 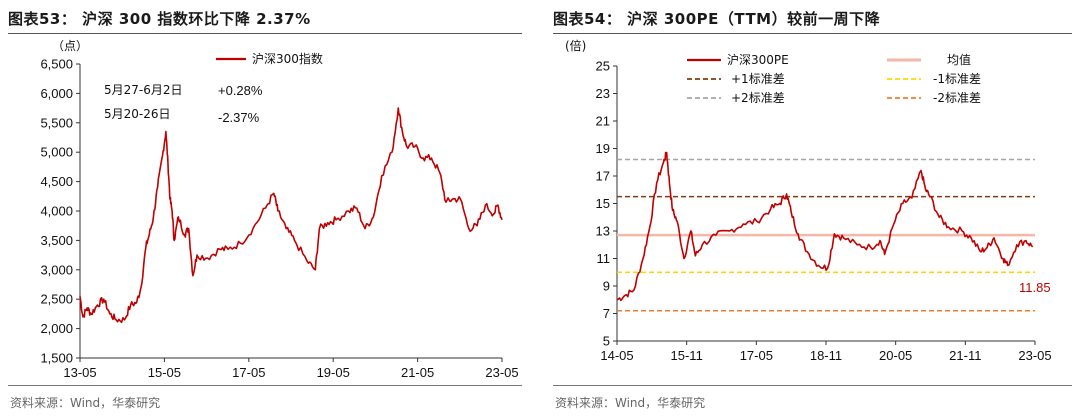 I want to click on right-y-tick-label: 21, so click(x=603, y=121).